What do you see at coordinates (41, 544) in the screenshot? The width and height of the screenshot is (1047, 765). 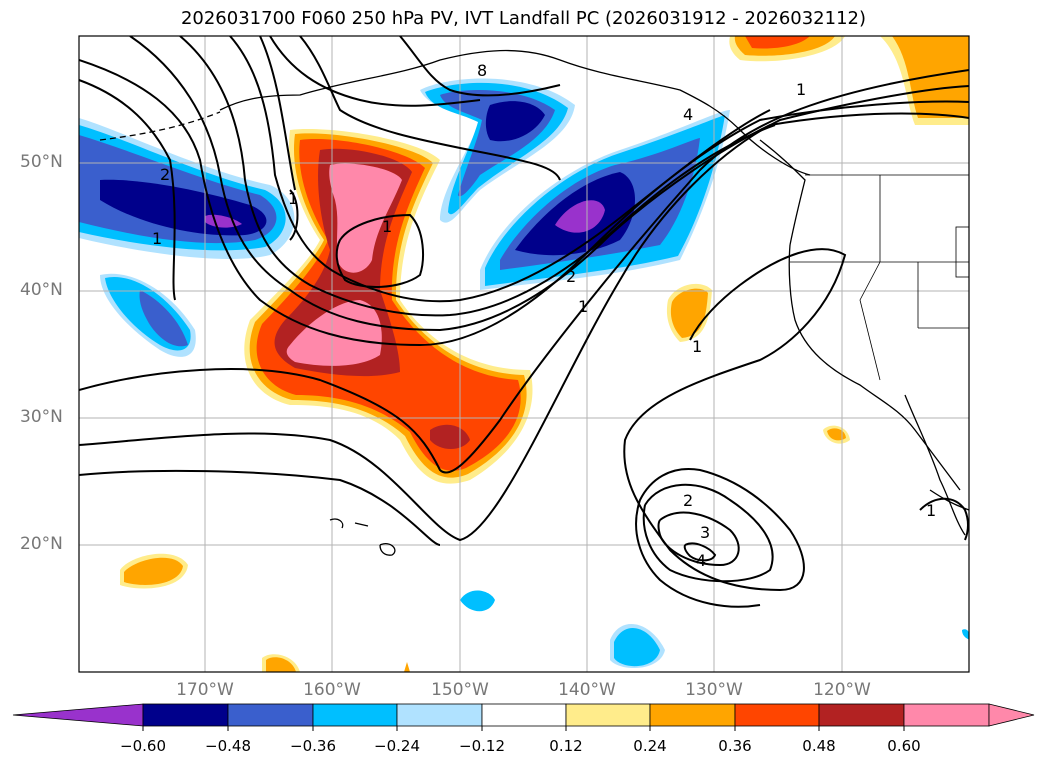 I see `lat-label-20n: 20°N` at bounding box center [41, 544].